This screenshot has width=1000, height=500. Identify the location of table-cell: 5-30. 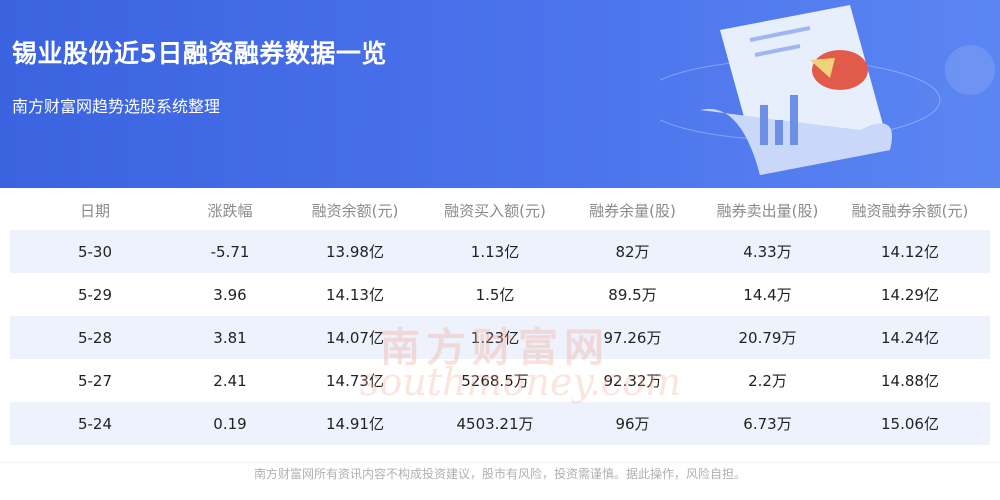
(95, 251).